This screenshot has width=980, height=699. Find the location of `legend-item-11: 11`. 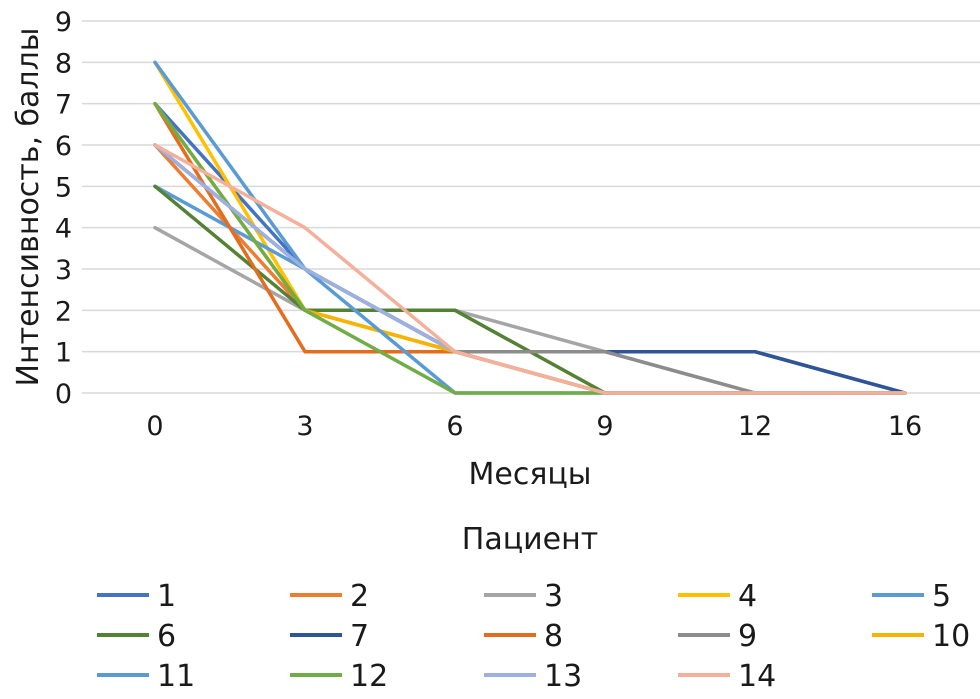

legend-item-11: 11 is located at coordinates (146, 676).